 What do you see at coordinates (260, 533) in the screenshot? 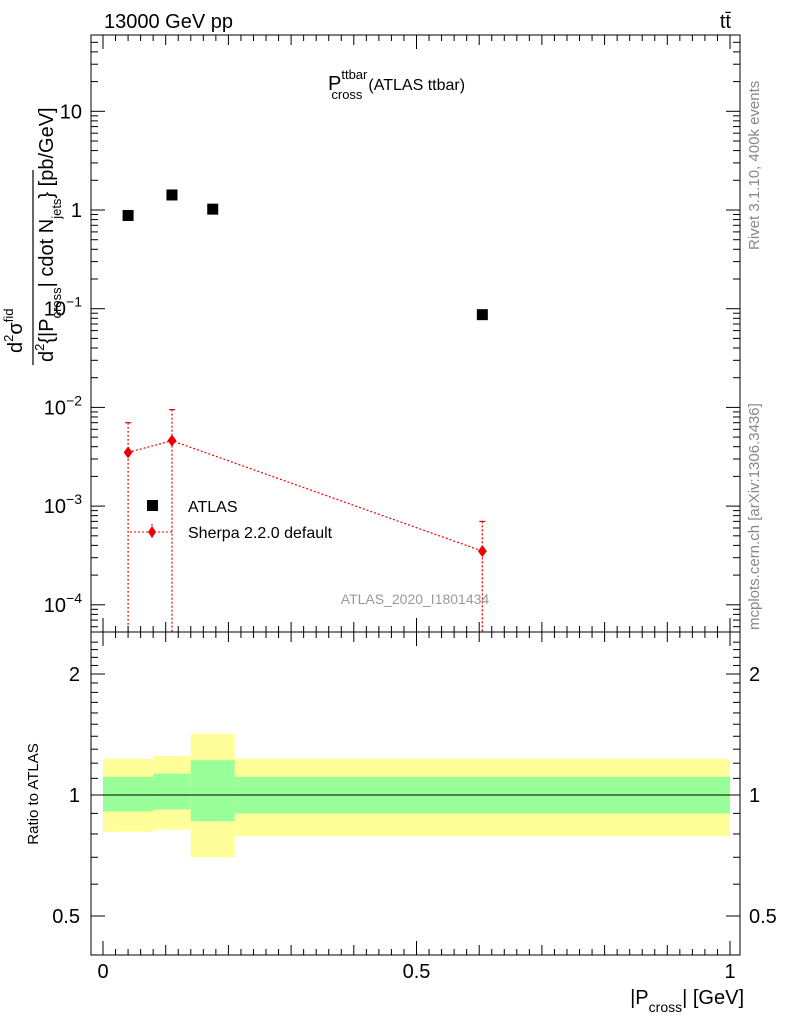
I see `legend-label-sherpa: Sherpa 2.2.0 default` at bounding box center [260, 533].